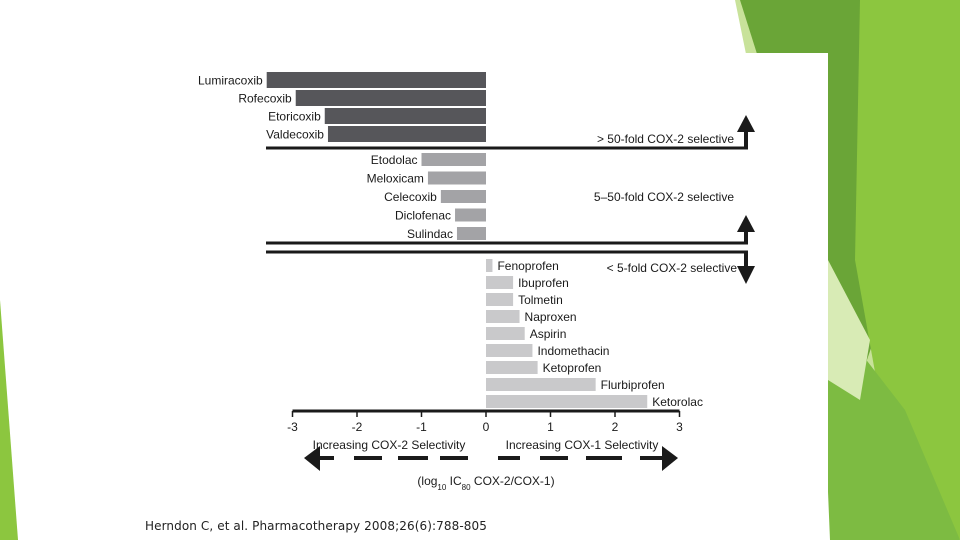 The height and width of the screenshot is (540, 960). What do you see at coordinates (672, 268) in the screenshot?
I see `group-label-3: < 5-fold COX-2 selective` at bounding box center [672, 268].